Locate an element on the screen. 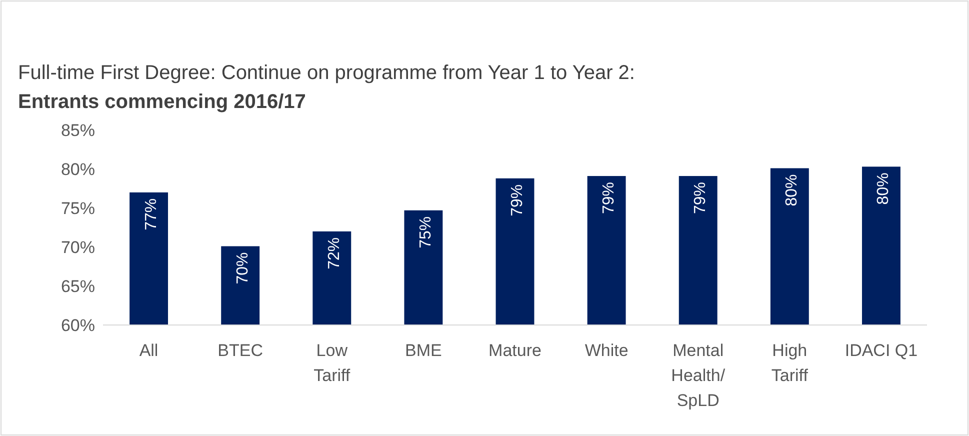  y-tick-label: 80% is located at coordinates (77, 169).